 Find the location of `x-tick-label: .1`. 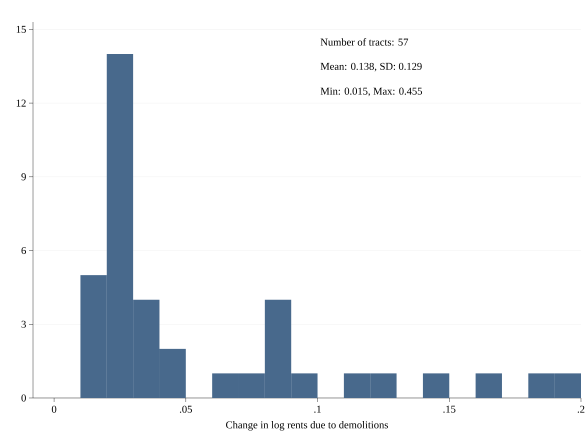

x-tick-label: .1 is located at coordinates (317, 409).